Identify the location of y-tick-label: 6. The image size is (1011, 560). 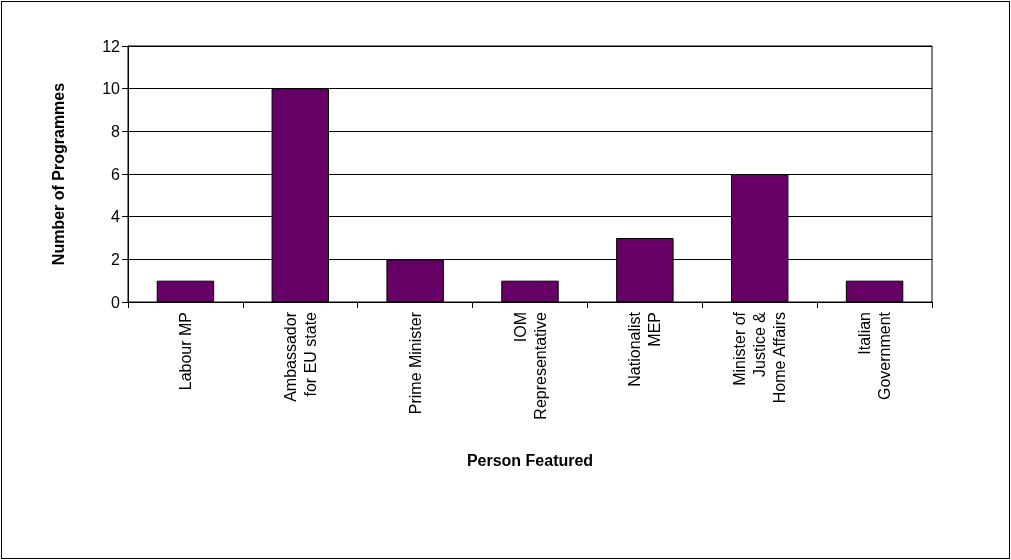
(116, 174).